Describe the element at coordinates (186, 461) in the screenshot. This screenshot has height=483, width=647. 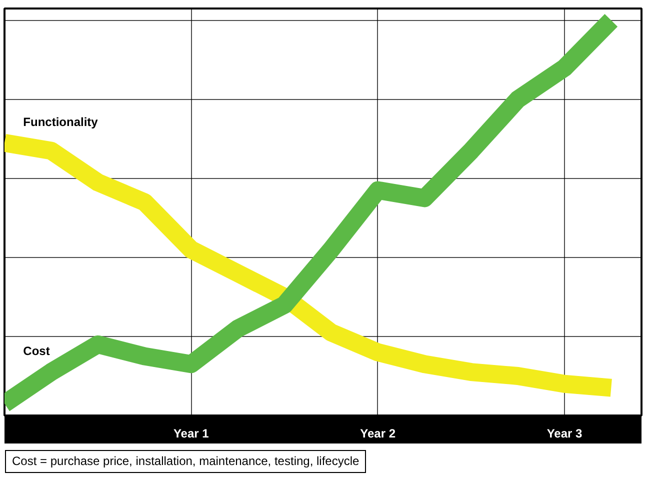
I see `text: Cost = purchase price, installation, maintenance, testing, lifecycle` at that location.